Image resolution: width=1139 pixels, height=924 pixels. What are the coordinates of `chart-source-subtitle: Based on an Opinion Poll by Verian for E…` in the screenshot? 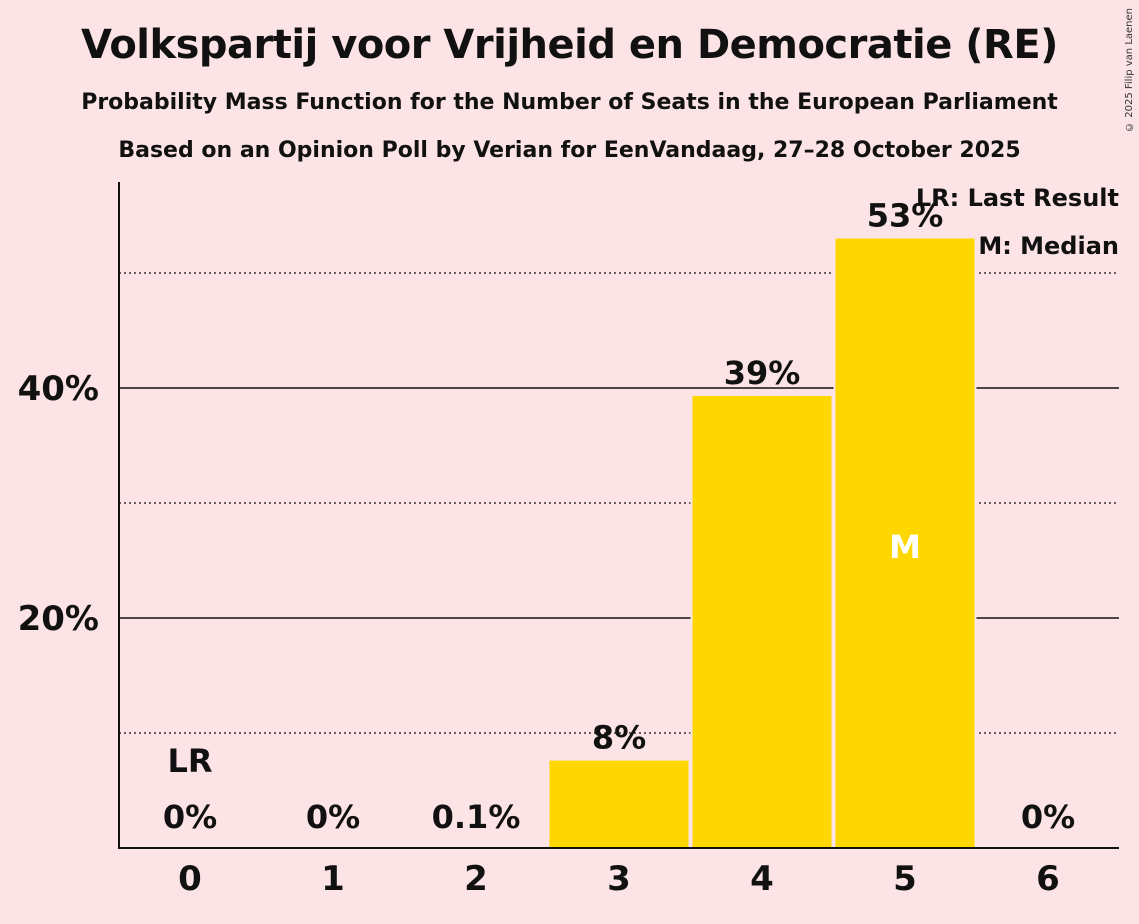 It's located at (569, 150).